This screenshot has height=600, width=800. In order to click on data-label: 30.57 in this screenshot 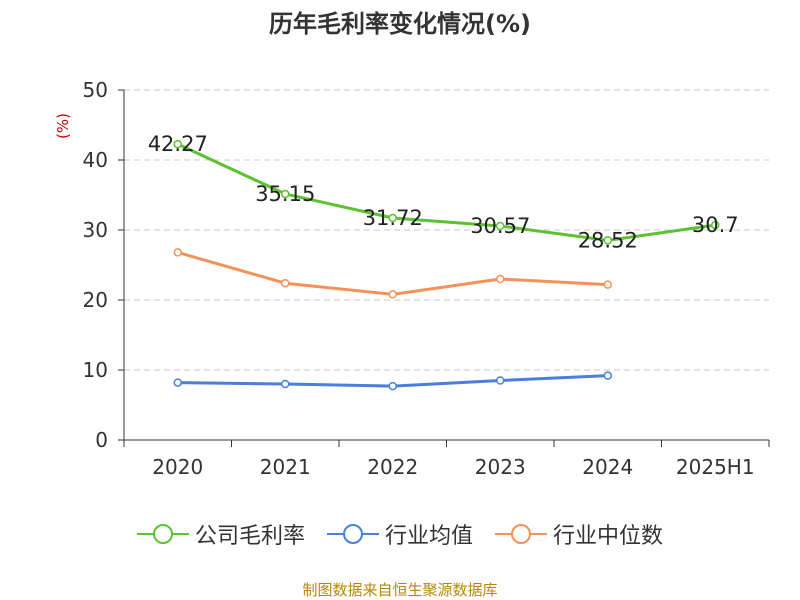, I will do `click(500, 226)`.